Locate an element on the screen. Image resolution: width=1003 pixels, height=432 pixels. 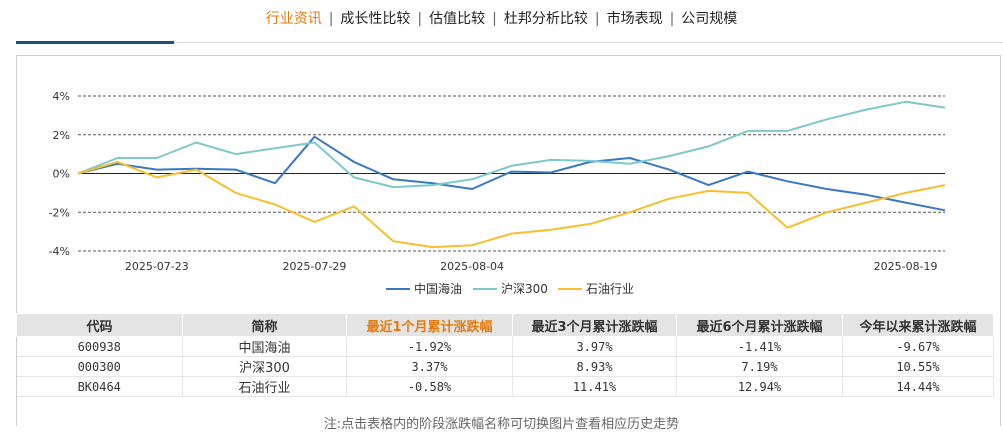
cell-ytd: 10.55% is located at coordinates (918, 366).